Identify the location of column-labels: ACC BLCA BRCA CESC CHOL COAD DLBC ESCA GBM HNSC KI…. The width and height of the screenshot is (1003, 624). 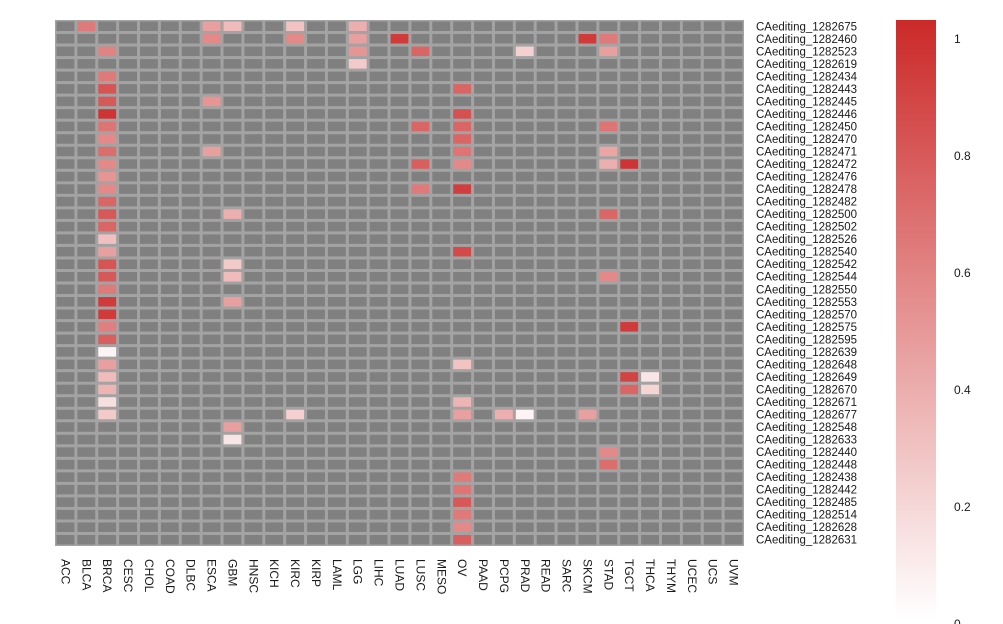
(399, 576).